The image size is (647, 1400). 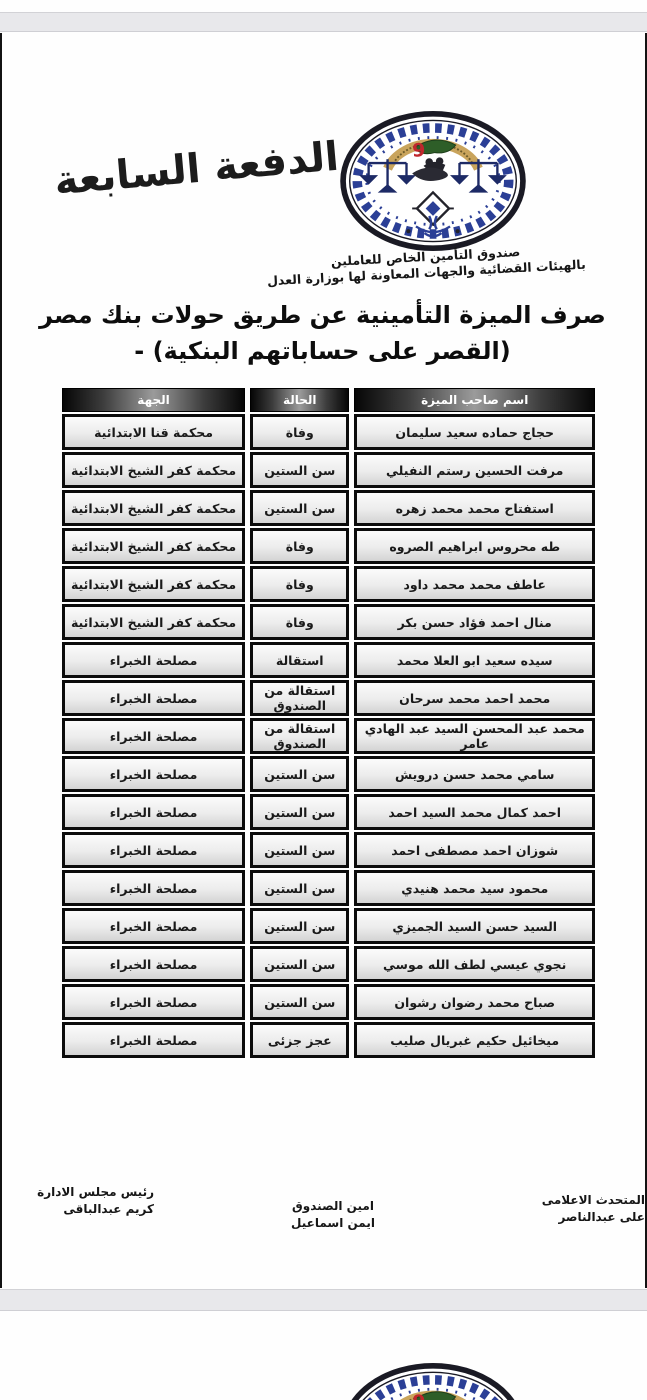 I want to click on column-header-beneficiary-name: اسم صاحب الميزة, so click(x=474, y=400).